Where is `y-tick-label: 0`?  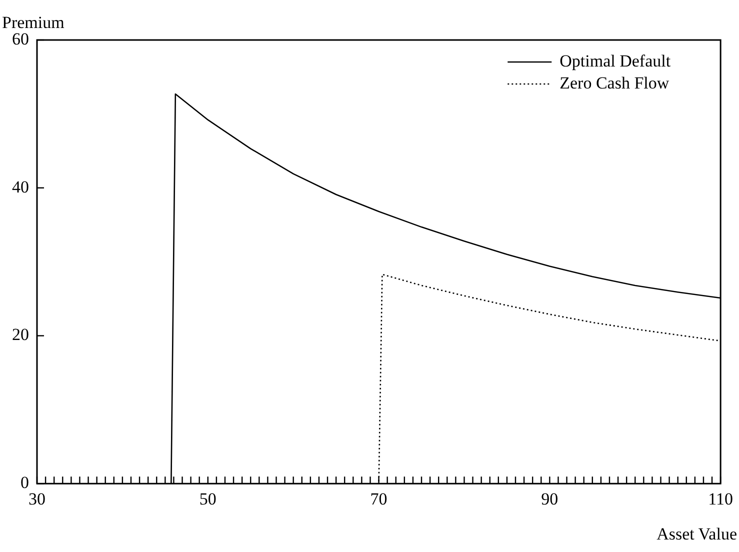
y-tick-label: 0 is located at coordinates (24, 482).